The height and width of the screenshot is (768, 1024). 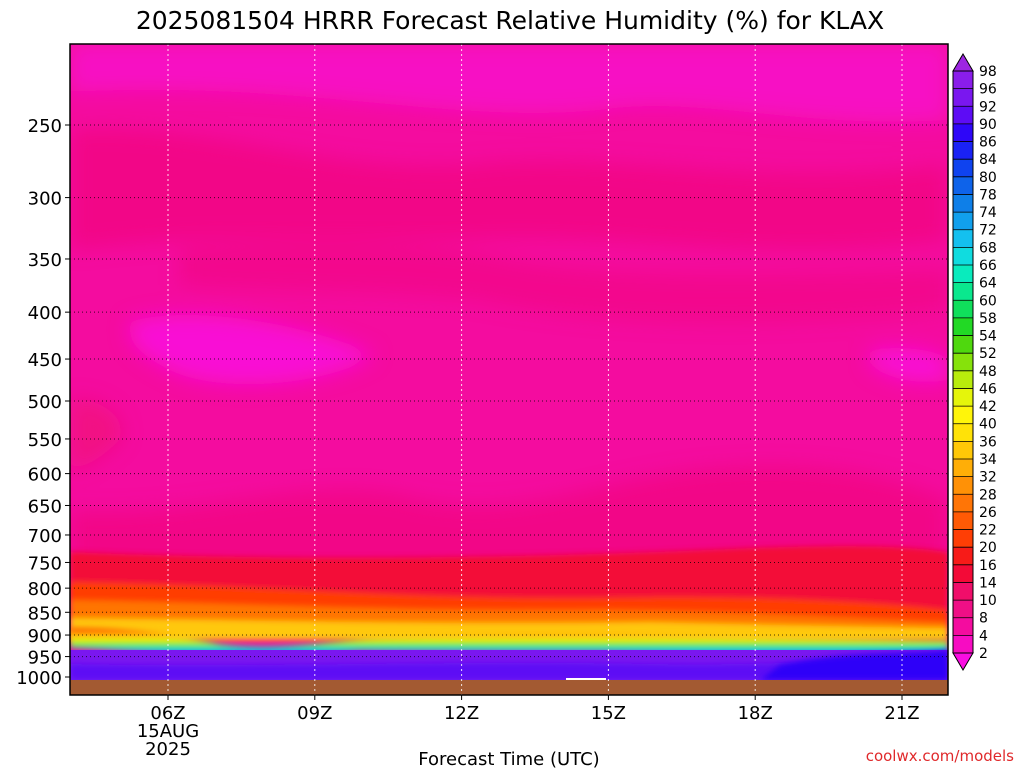 What do you see at coordinates (988, 425) in the screenshot?
I see `colorbar-label: 40` at bounding box center [988, 425].